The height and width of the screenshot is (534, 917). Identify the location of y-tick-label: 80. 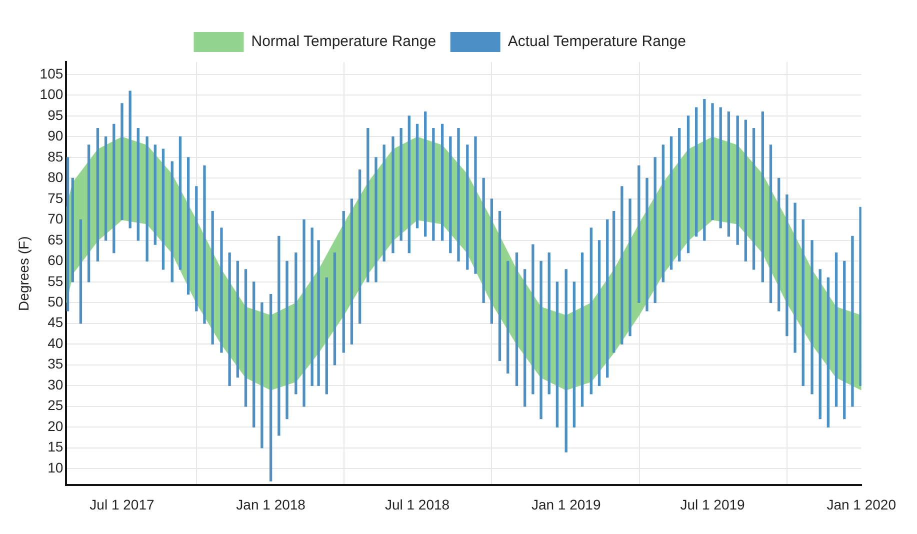
(56, 177).